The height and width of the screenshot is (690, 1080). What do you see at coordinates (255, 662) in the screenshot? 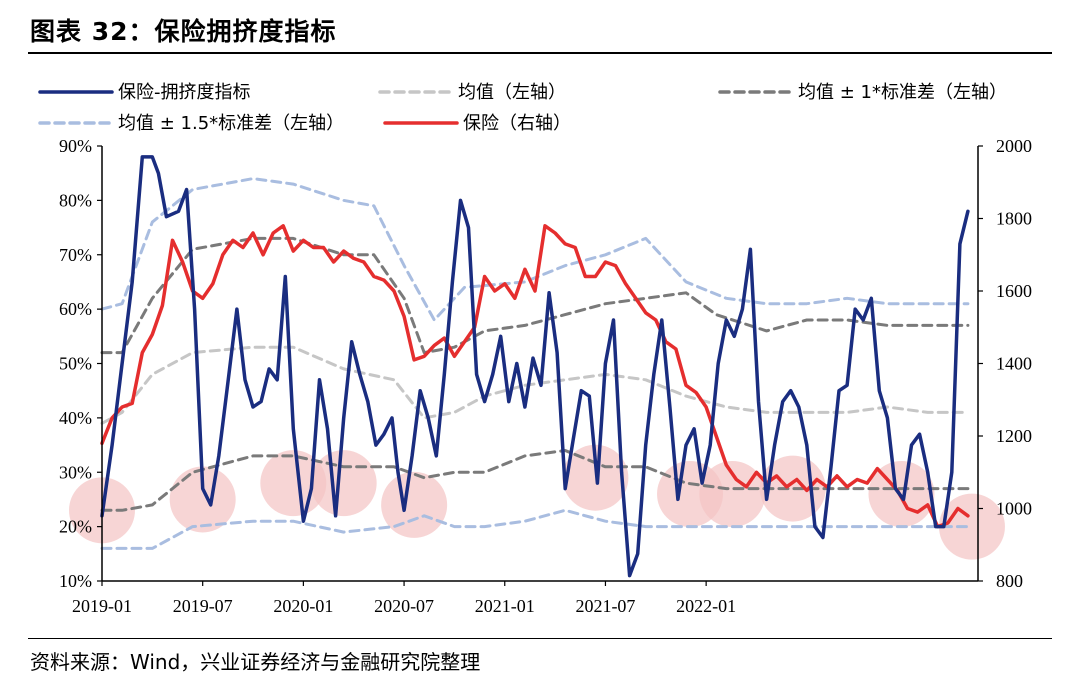
I see `source-note: 资料来源：Wind，兴业证券经济与金融研究院整理` at bounding box center [255, 662].